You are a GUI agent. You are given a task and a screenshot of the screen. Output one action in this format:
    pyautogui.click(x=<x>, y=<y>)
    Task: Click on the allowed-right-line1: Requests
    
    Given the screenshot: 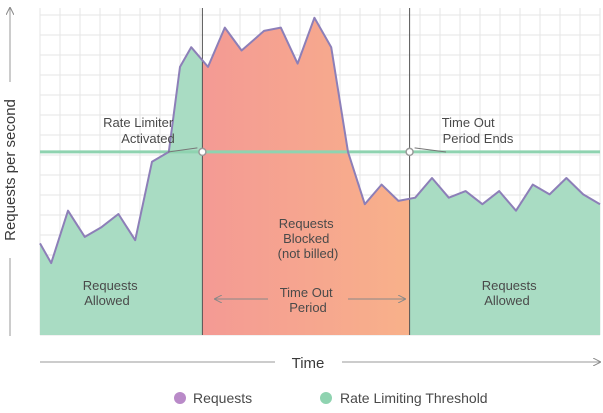 What is the action you would take?
    pyautogui.click(x=509, y=285)
    